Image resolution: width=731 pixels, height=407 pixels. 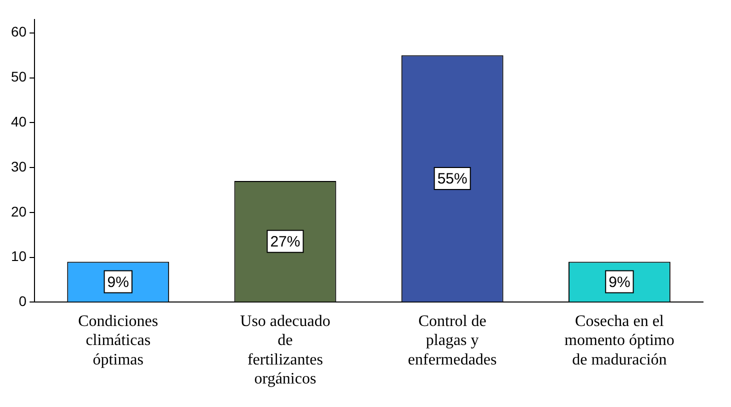 I want to click on y-tick-label: 40, so click(x=18, y=122).